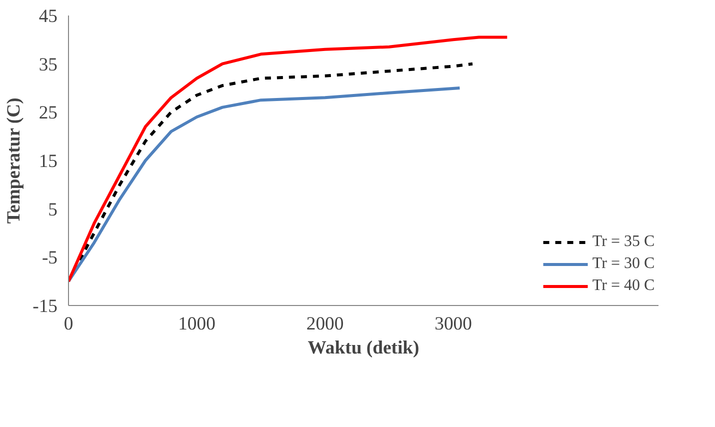  I want to click on y-axis-title: Temperatur (C), so click(14, 161).